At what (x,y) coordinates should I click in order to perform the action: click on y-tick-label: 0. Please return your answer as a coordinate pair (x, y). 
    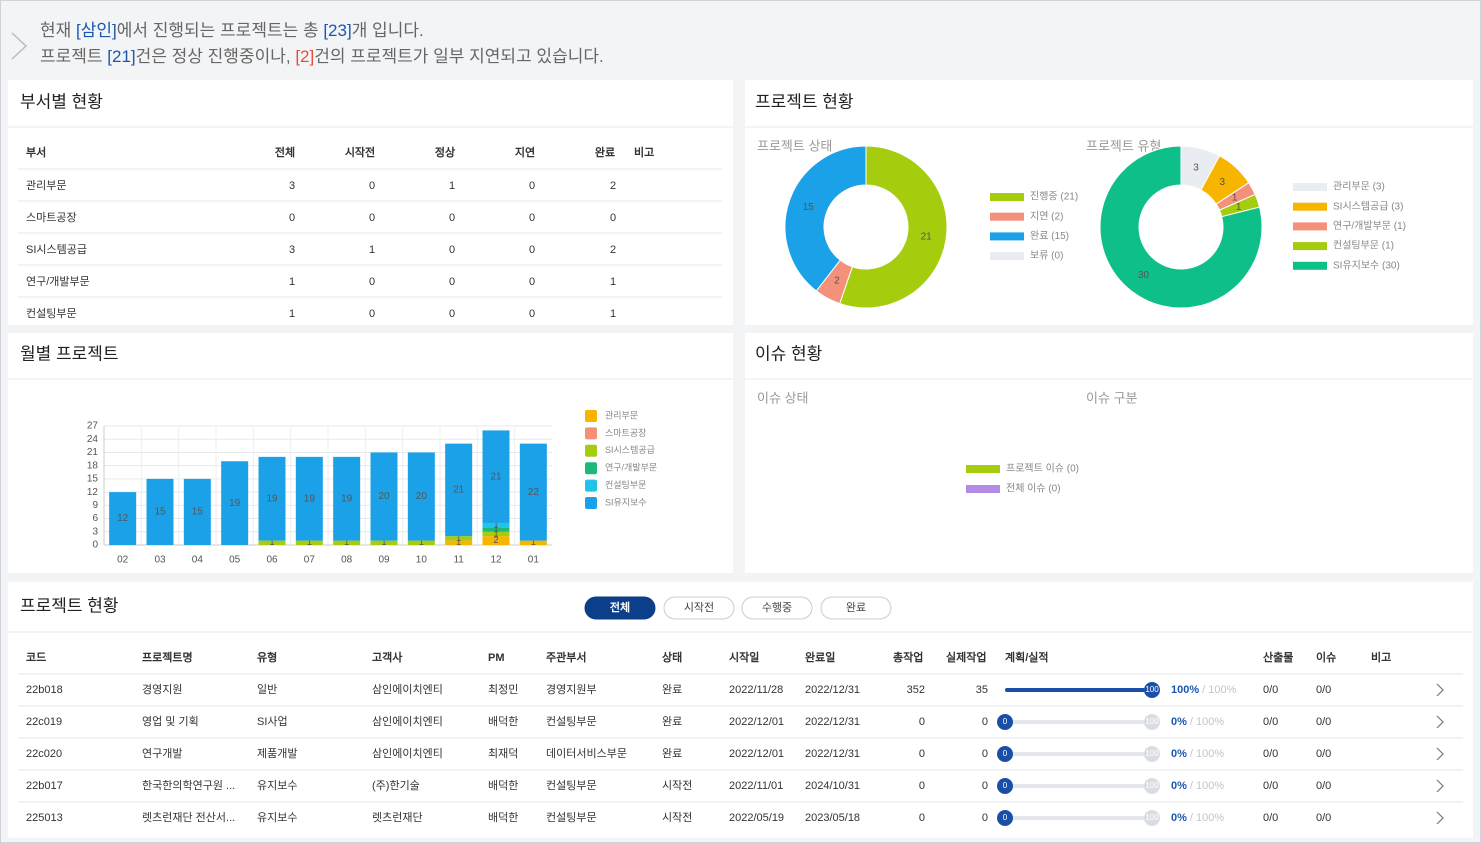
    Looking at the image, I should click on (95, 545).